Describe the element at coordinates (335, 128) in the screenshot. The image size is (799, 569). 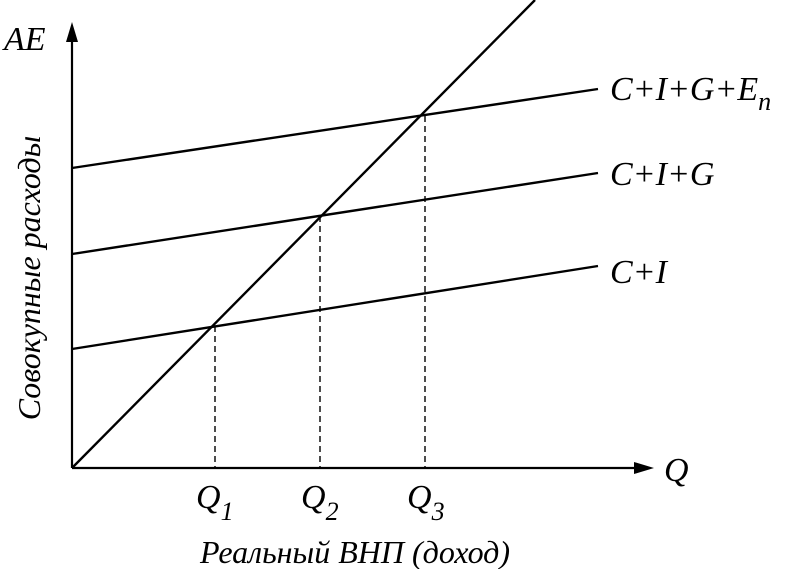
I see `line-c-i-g-en` at that location.